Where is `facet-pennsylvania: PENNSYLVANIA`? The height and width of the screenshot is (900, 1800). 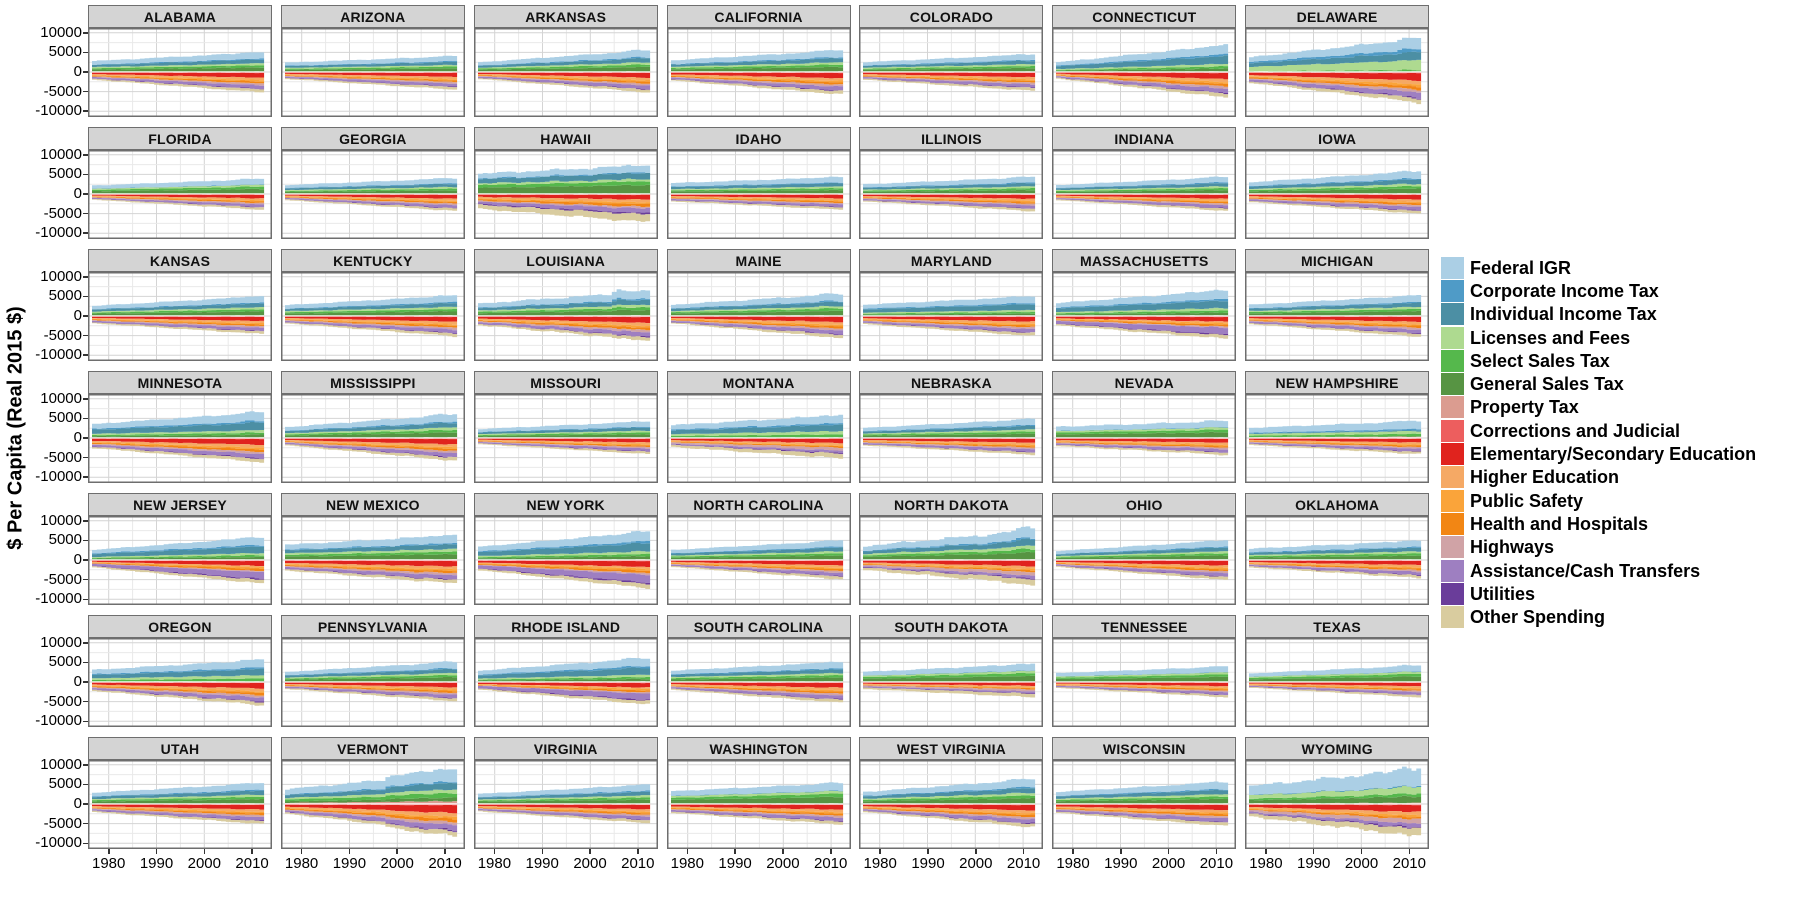
facet-pennsylvania: PENNSYLVANIA is located at coordinates (372, 671).